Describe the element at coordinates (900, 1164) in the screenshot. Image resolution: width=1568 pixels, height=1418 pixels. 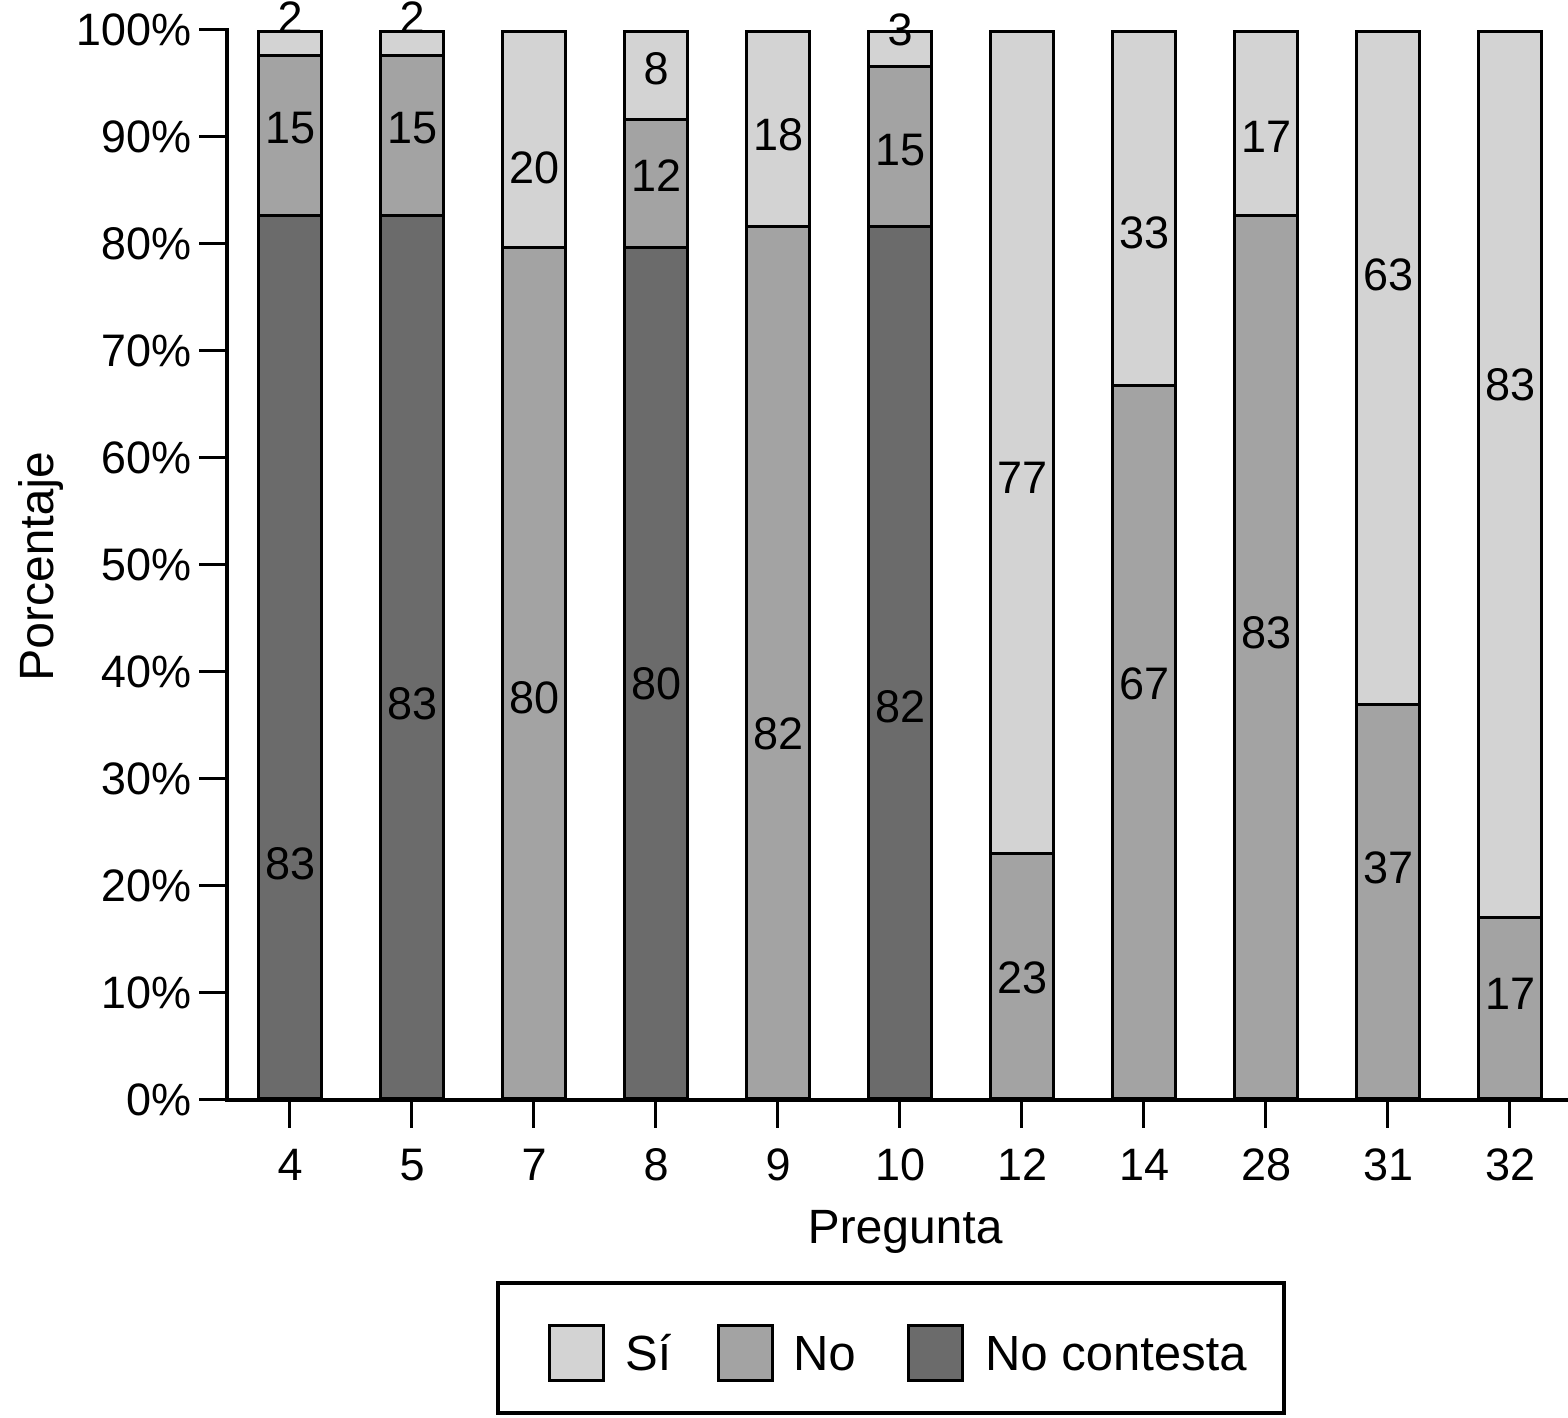
I see `x-tick-label: 10` at that location.